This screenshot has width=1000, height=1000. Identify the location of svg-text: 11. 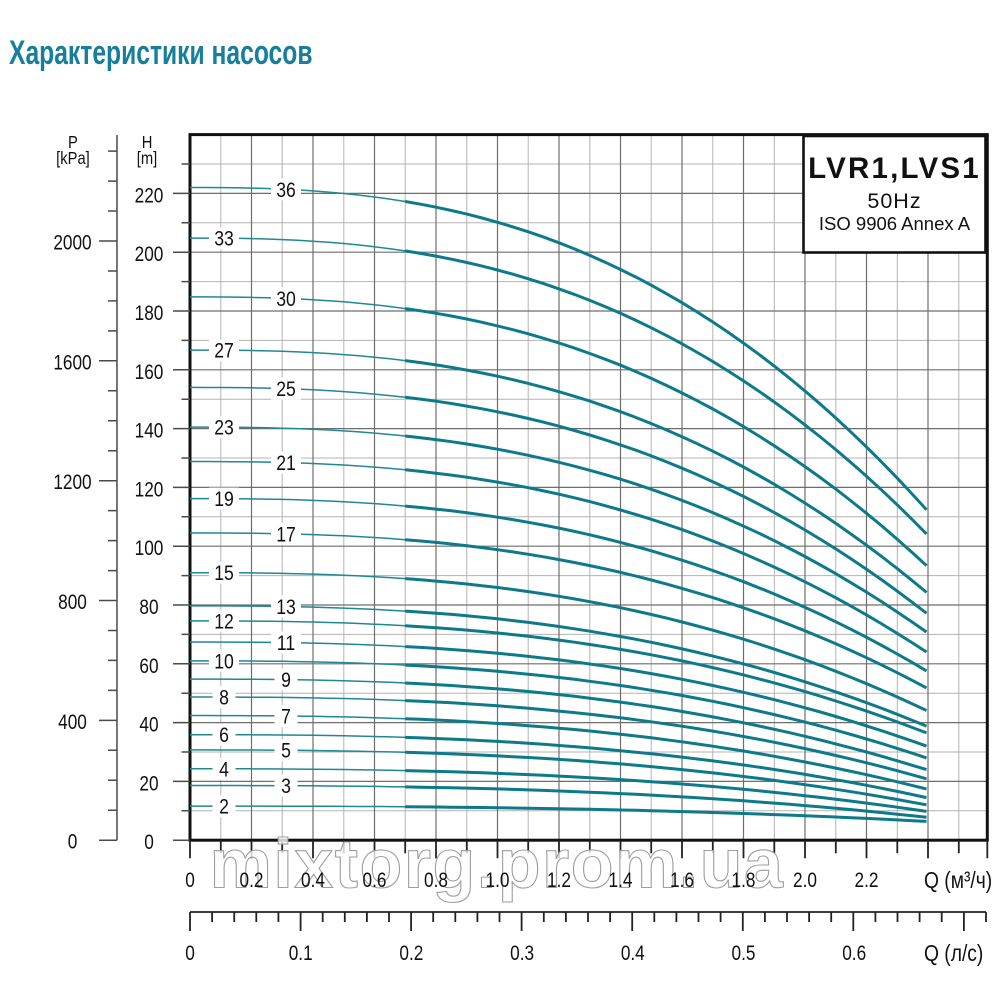
(286, 644).